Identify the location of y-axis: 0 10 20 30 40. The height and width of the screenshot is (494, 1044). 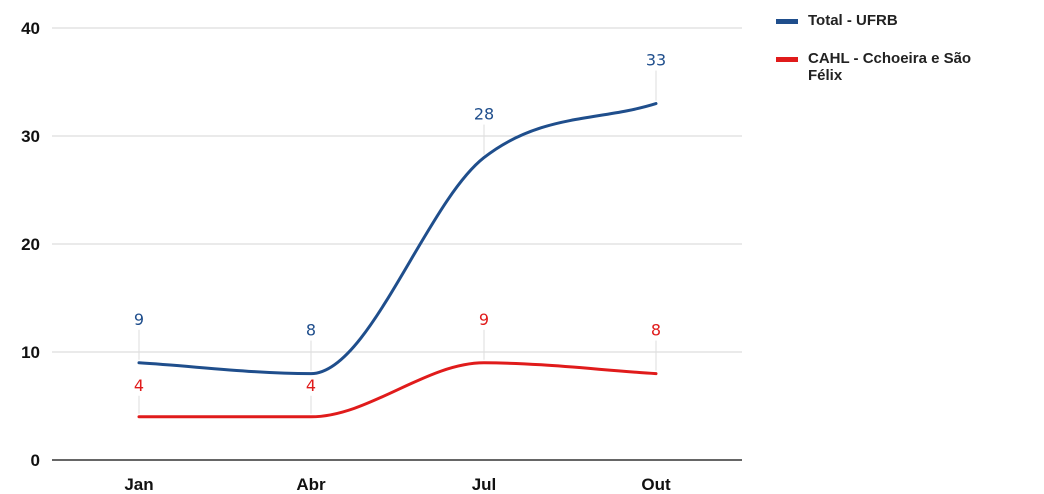
(30, 244).